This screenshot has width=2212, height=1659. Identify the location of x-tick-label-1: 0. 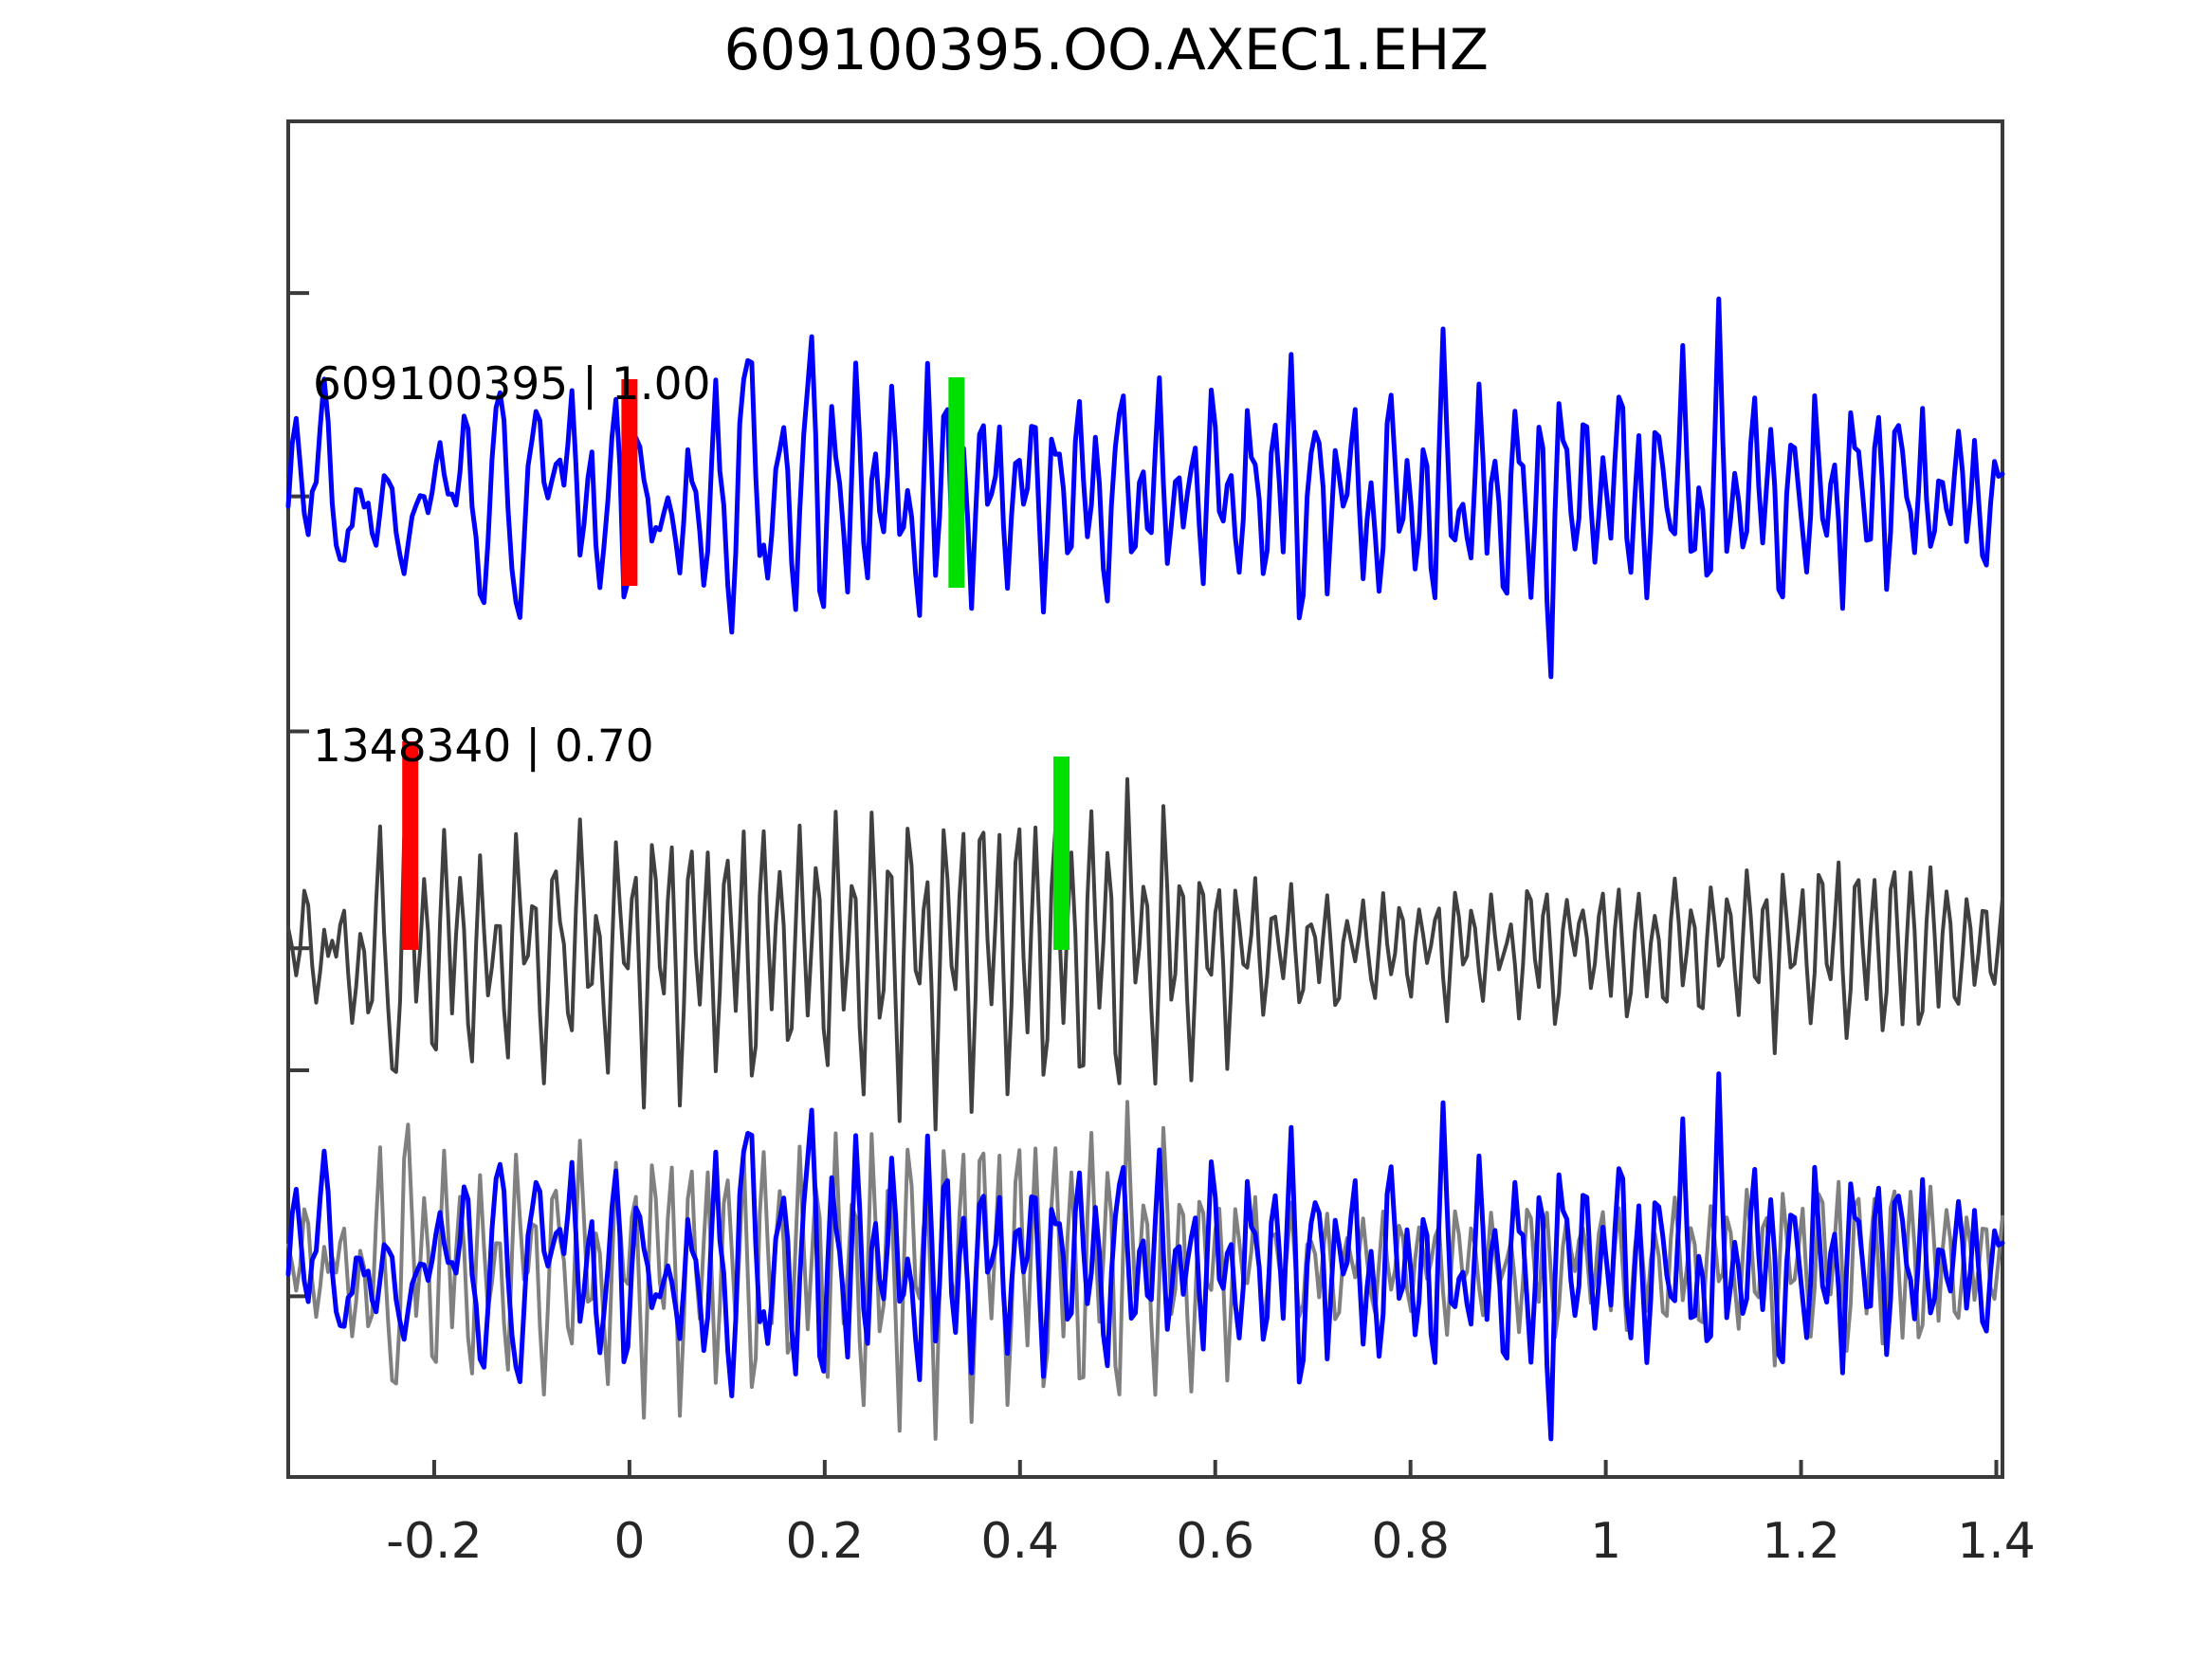
(629, 1541).